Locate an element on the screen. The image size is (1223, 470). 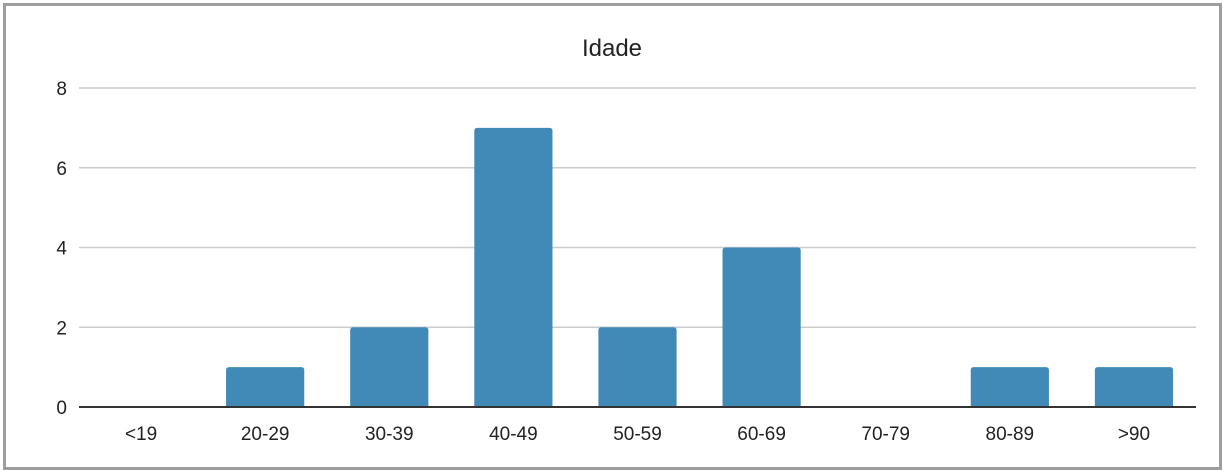
x-tick-label: <19 is located at coordinates (141, 434).